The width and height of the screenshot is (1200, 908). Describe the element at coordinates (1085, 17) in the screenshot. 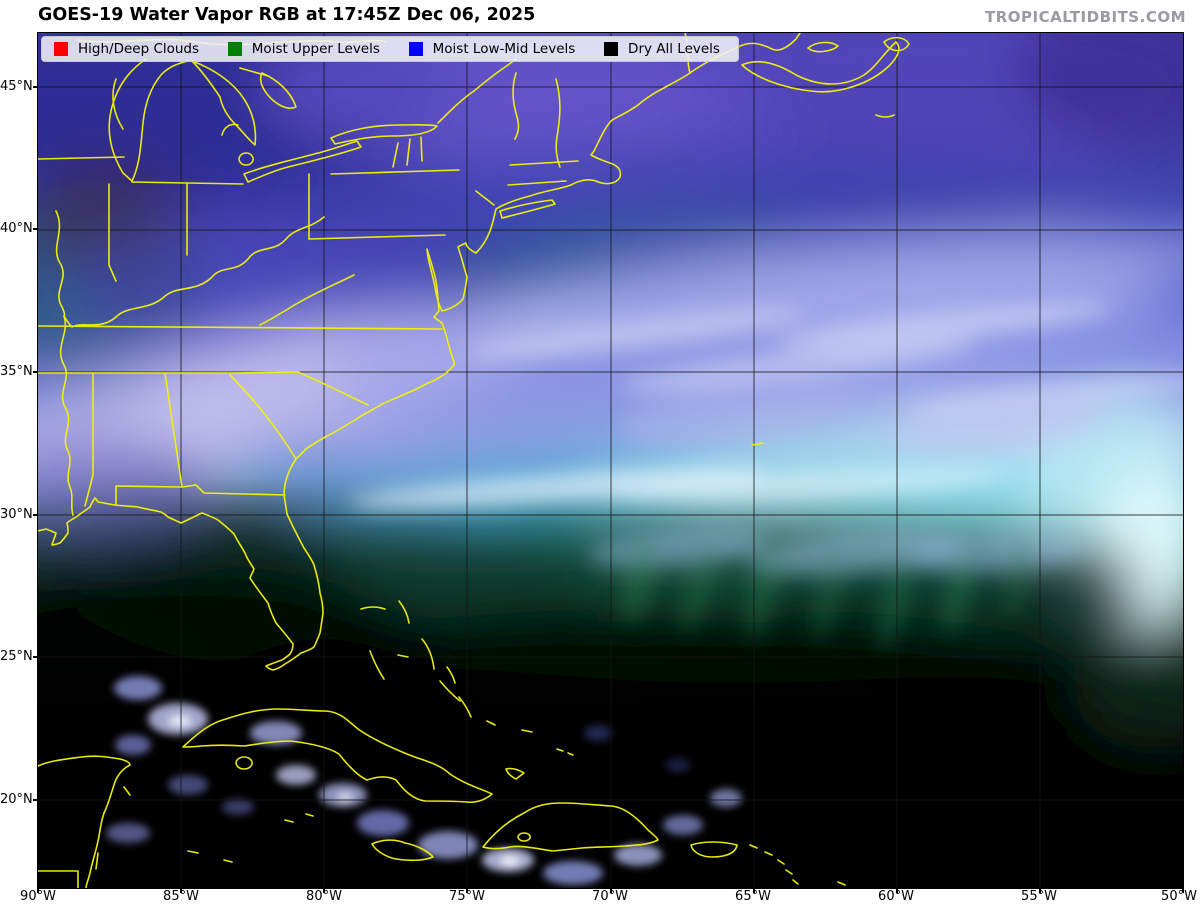

I see `site-watermark: TROPICALTIDBITS.COM` at that location.